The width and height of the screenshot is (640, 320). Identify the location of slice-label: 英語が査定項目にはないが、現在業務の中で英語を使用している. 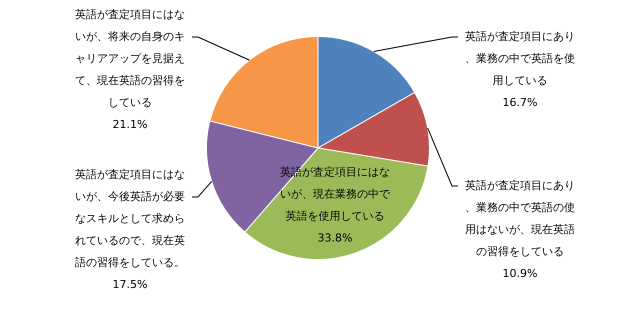
(335, 194).